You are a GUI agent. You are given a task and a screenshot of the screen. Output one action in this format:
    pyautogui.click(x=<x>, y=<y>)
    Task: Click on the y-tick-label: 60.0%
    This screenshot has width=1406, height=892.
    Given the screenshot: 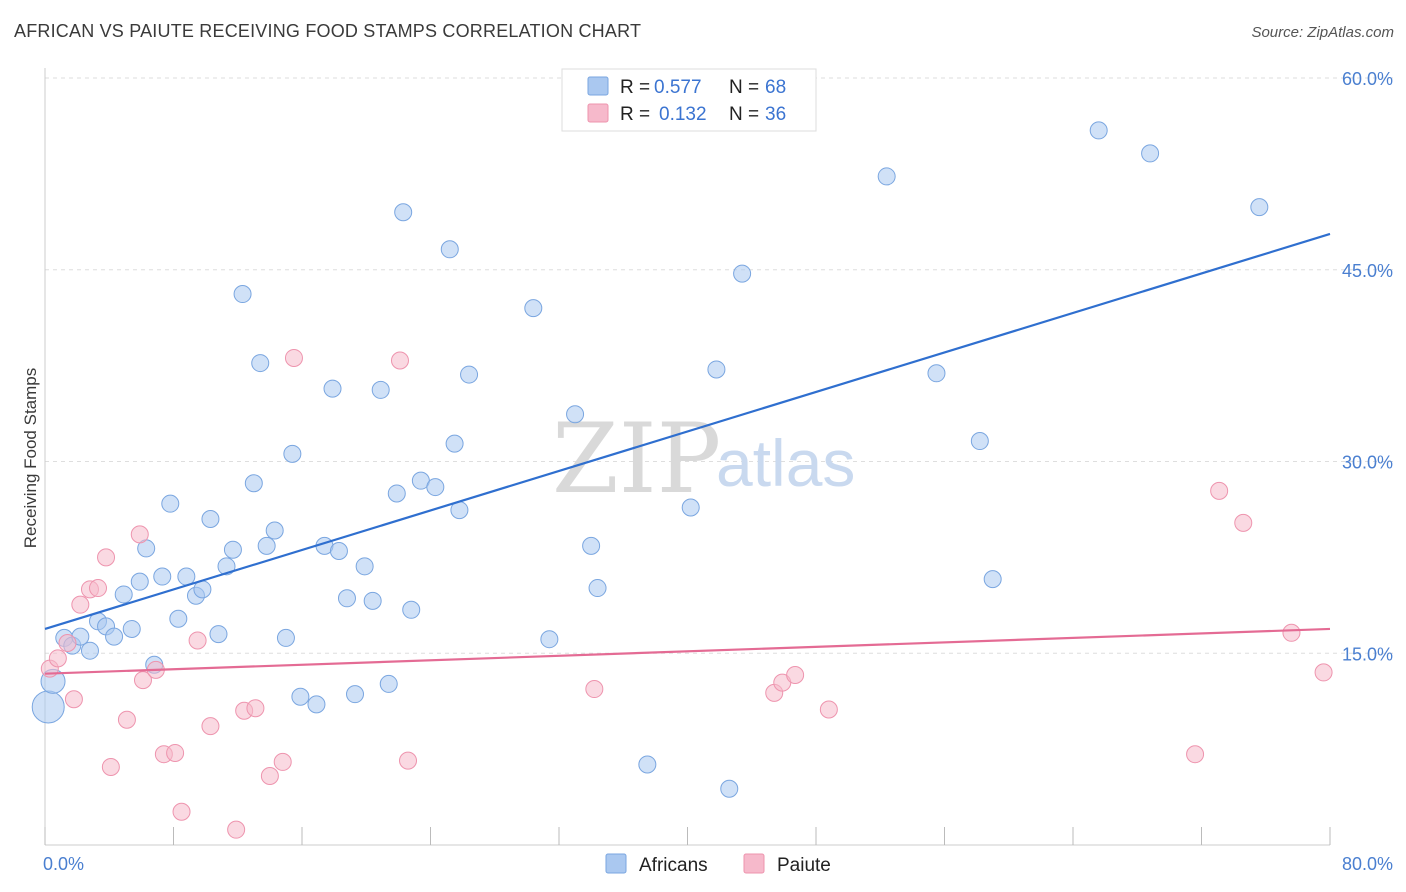 What is the action you would take?
    pyautogui.click(x=1367, y=79)
    